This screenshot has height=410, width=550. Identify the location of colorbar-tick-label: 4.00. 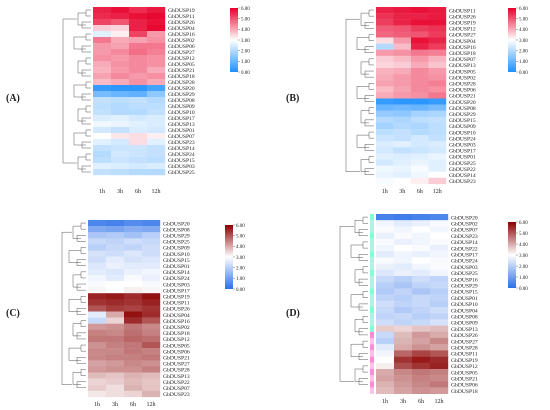
(523, 30).